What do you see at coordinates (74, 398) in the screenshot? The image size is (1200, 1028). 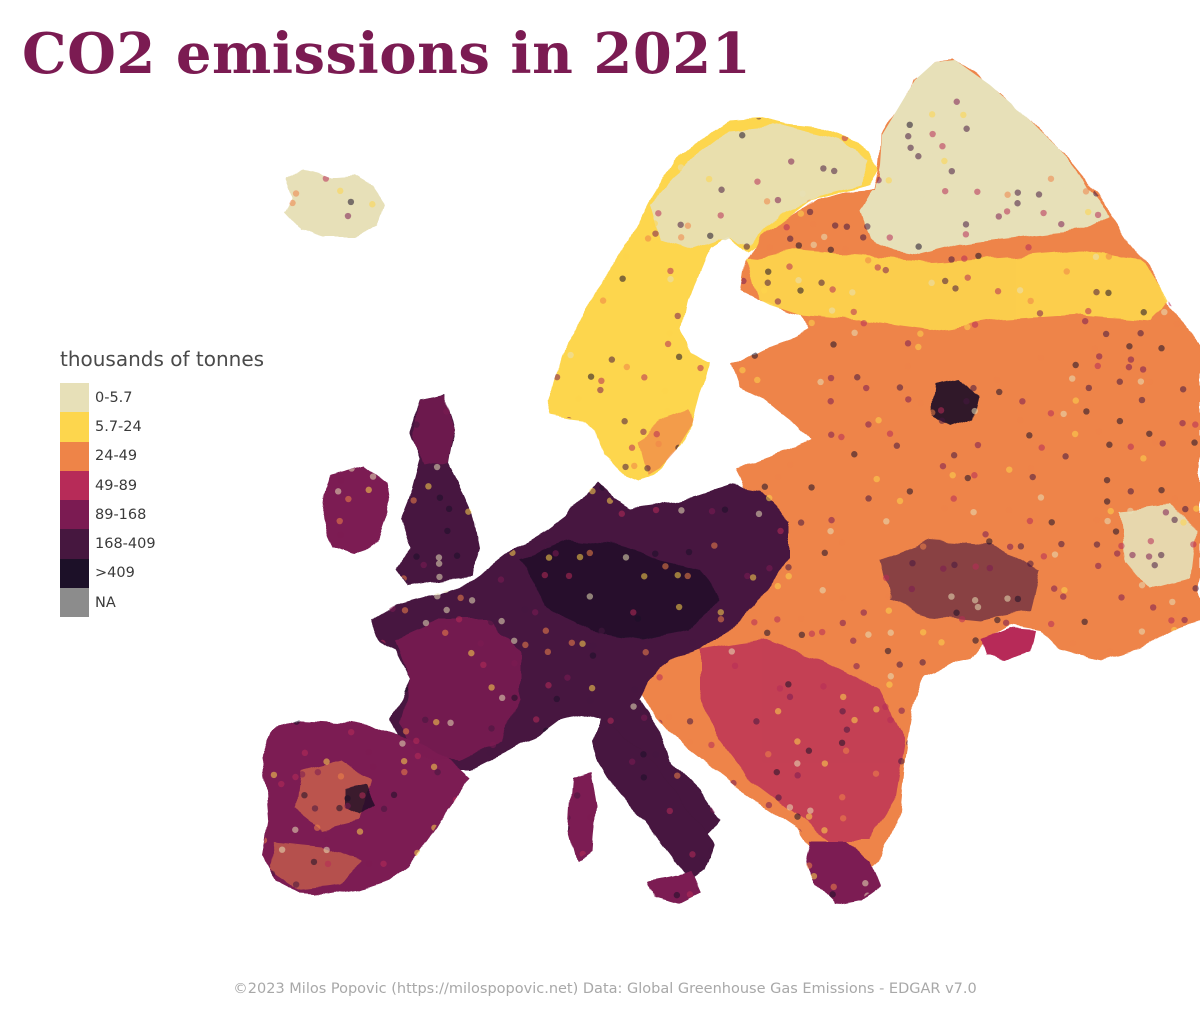 I see `legend-swatch` at bounding box center [74, 398].